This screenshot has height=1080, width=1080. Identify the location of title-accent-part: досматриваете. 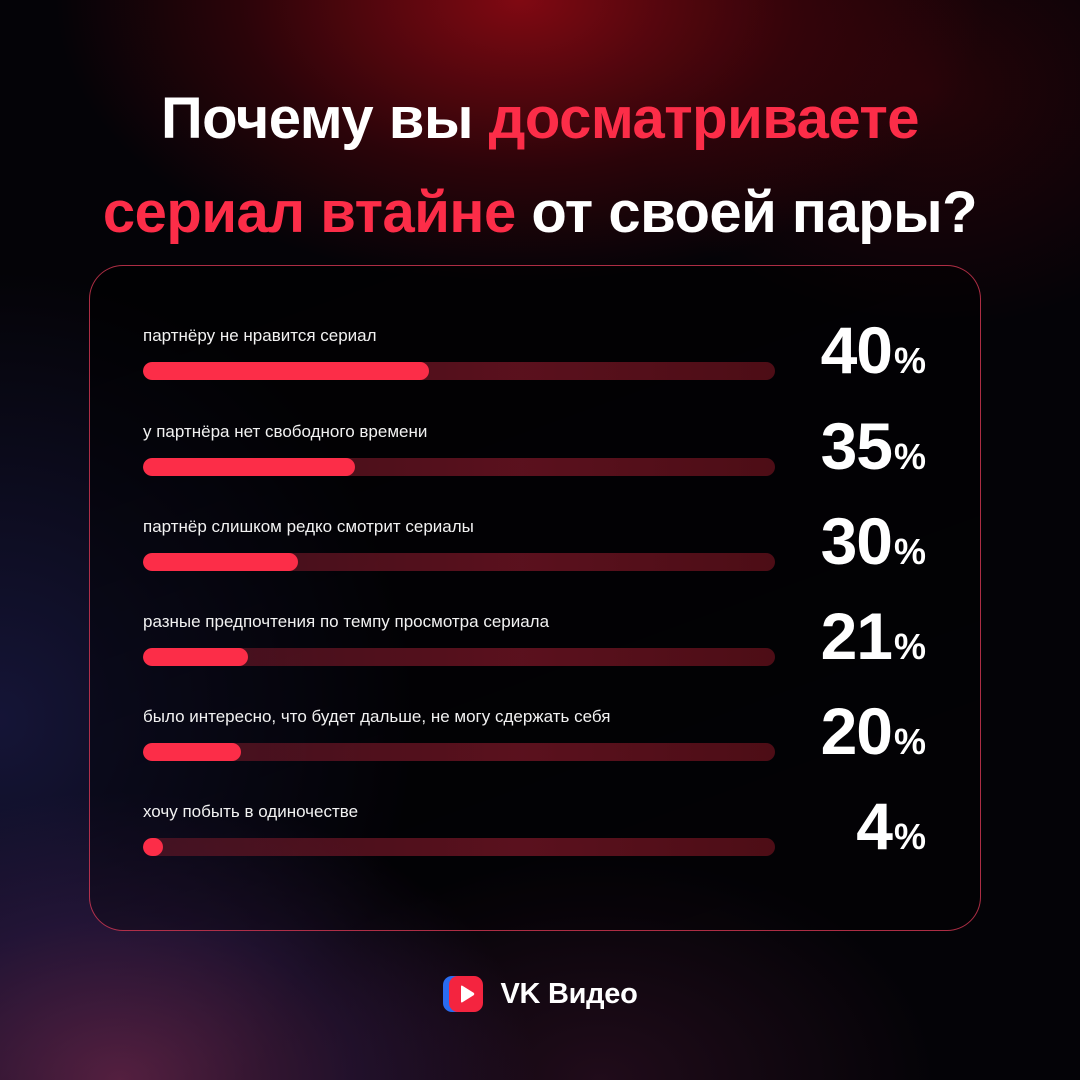
(704, 118).